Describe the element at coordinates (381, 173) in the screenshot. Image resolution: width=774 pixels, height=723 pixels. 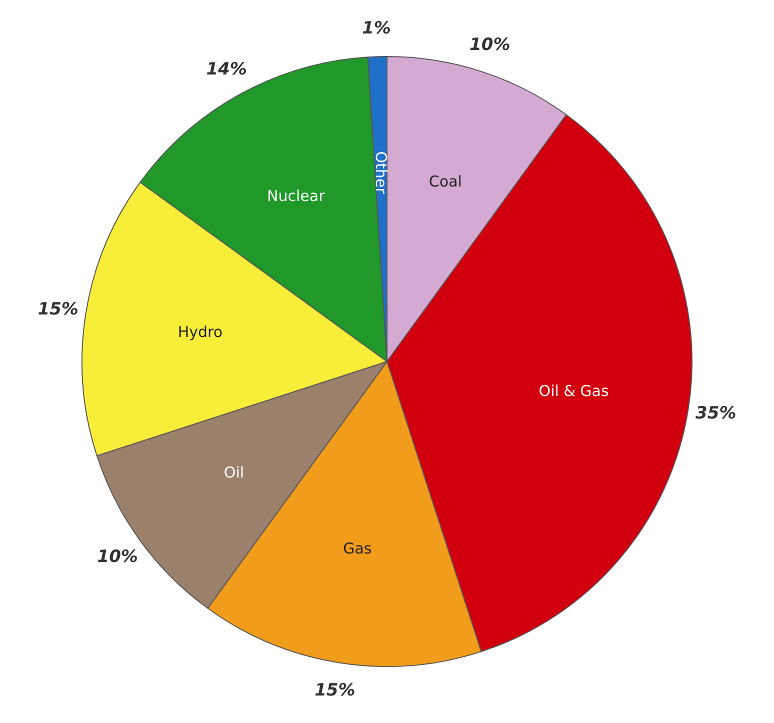
I see `slice-label: Other` at that location.